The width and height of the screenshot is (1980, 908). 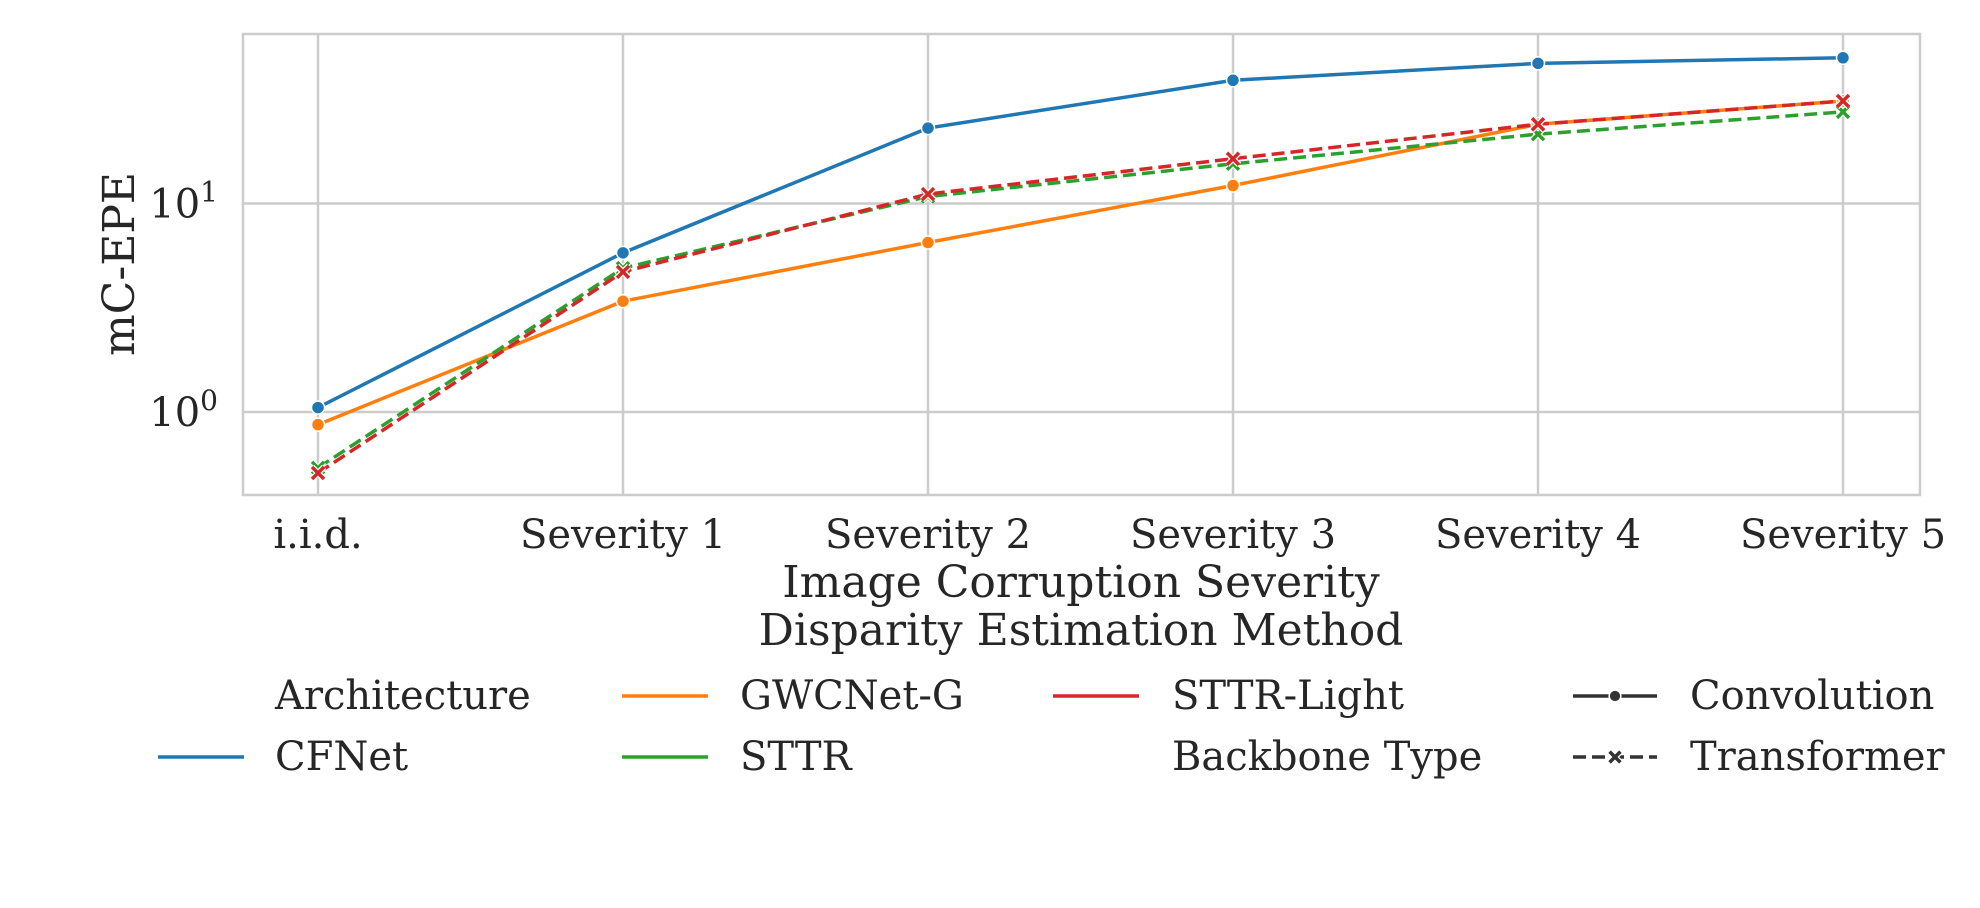 What do you see at coordinates (1288, 696) in the screenshot?
I see `legend-label: STTR-Light` at bounding box center [1288, 696].